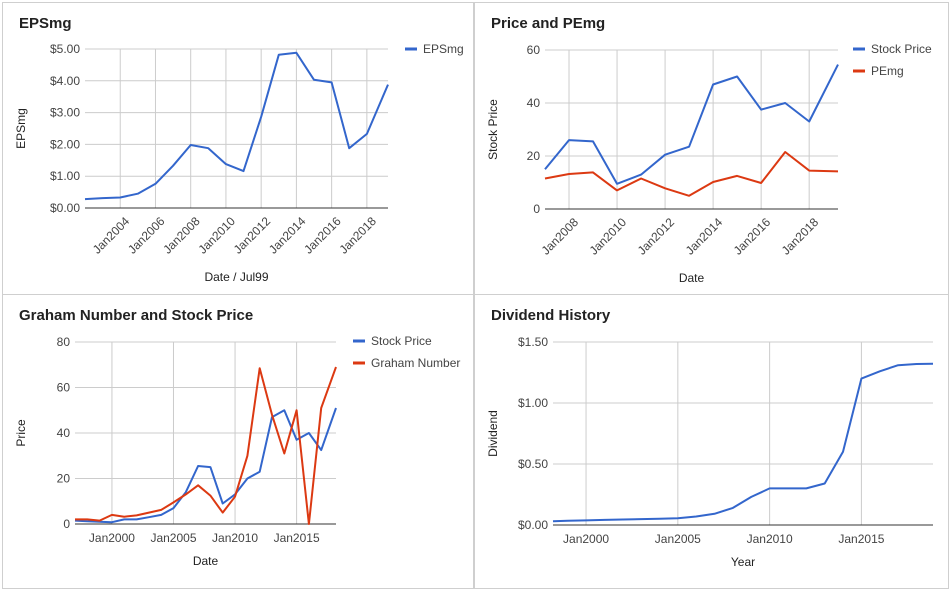 The height and width of the screenshot is (591, 951). I want to click on series-line-graham-number, so click(206, 445).